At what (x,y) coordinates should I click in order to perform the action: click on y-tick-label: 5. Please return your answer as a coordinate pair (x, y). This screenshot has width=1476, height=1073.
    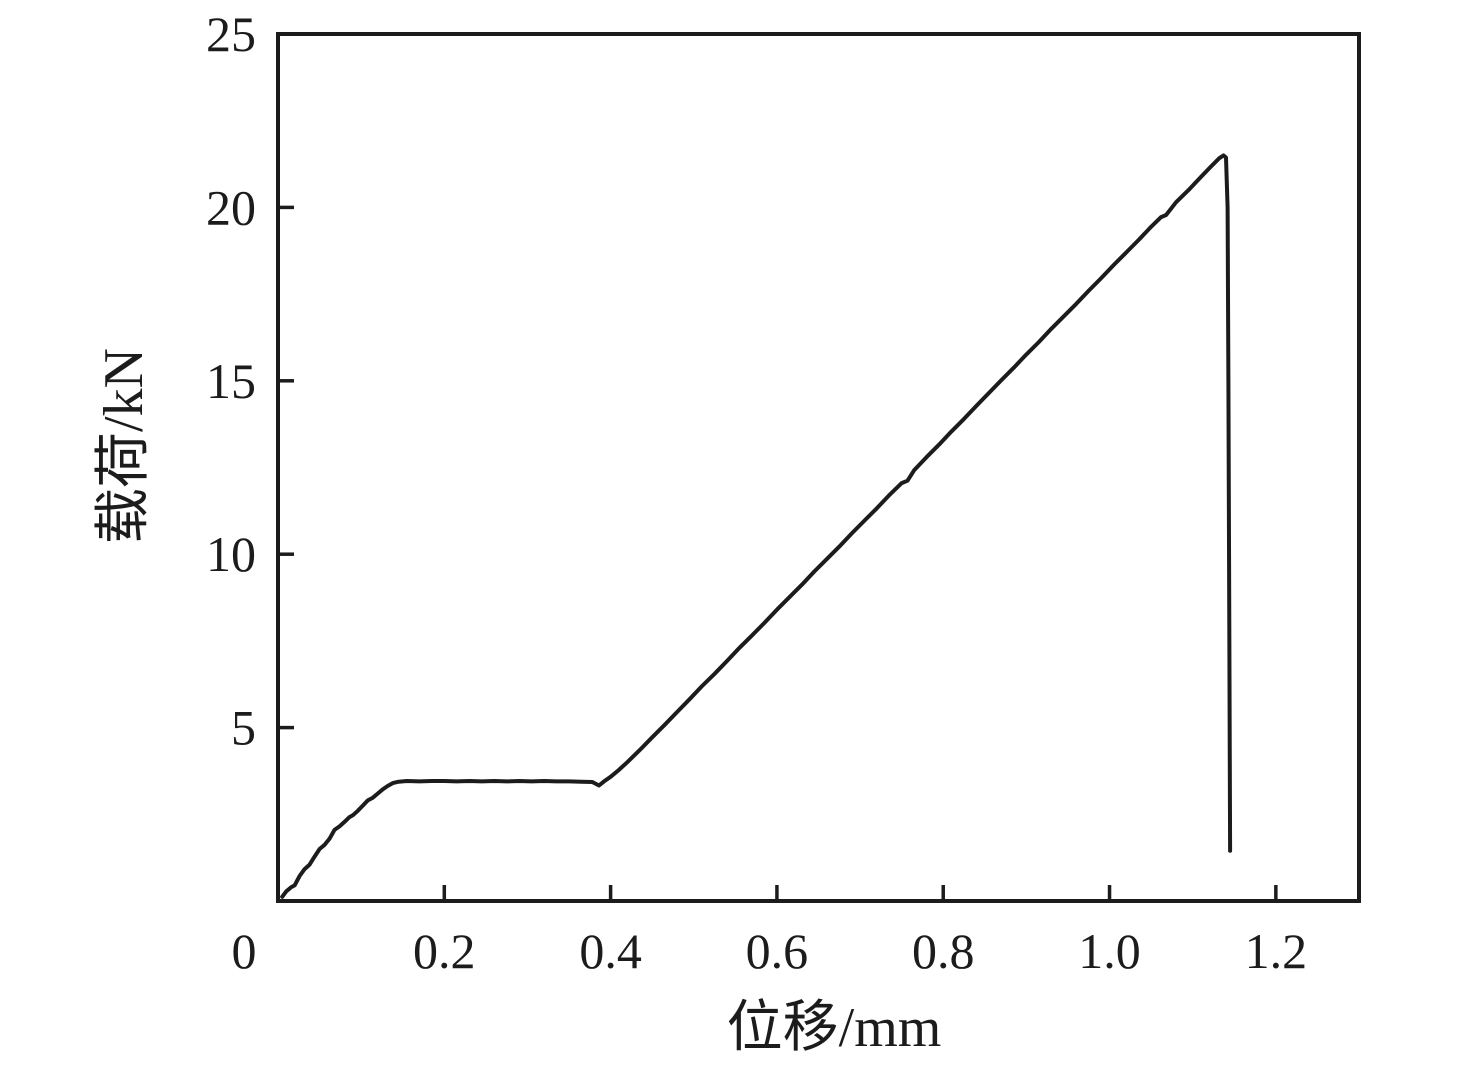
    Looking at the image, I should click on (243, 728).